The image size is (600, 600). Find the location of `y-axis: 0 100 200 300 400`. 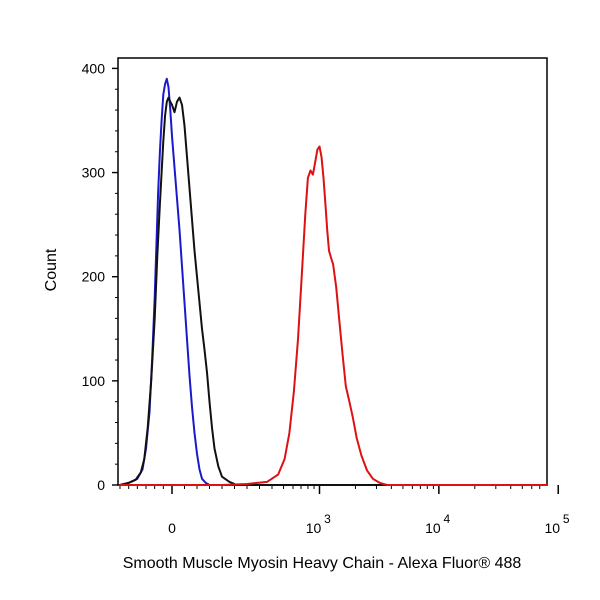

y-axis: 0 100 200 300 400 is located at coordinates (100, 276).